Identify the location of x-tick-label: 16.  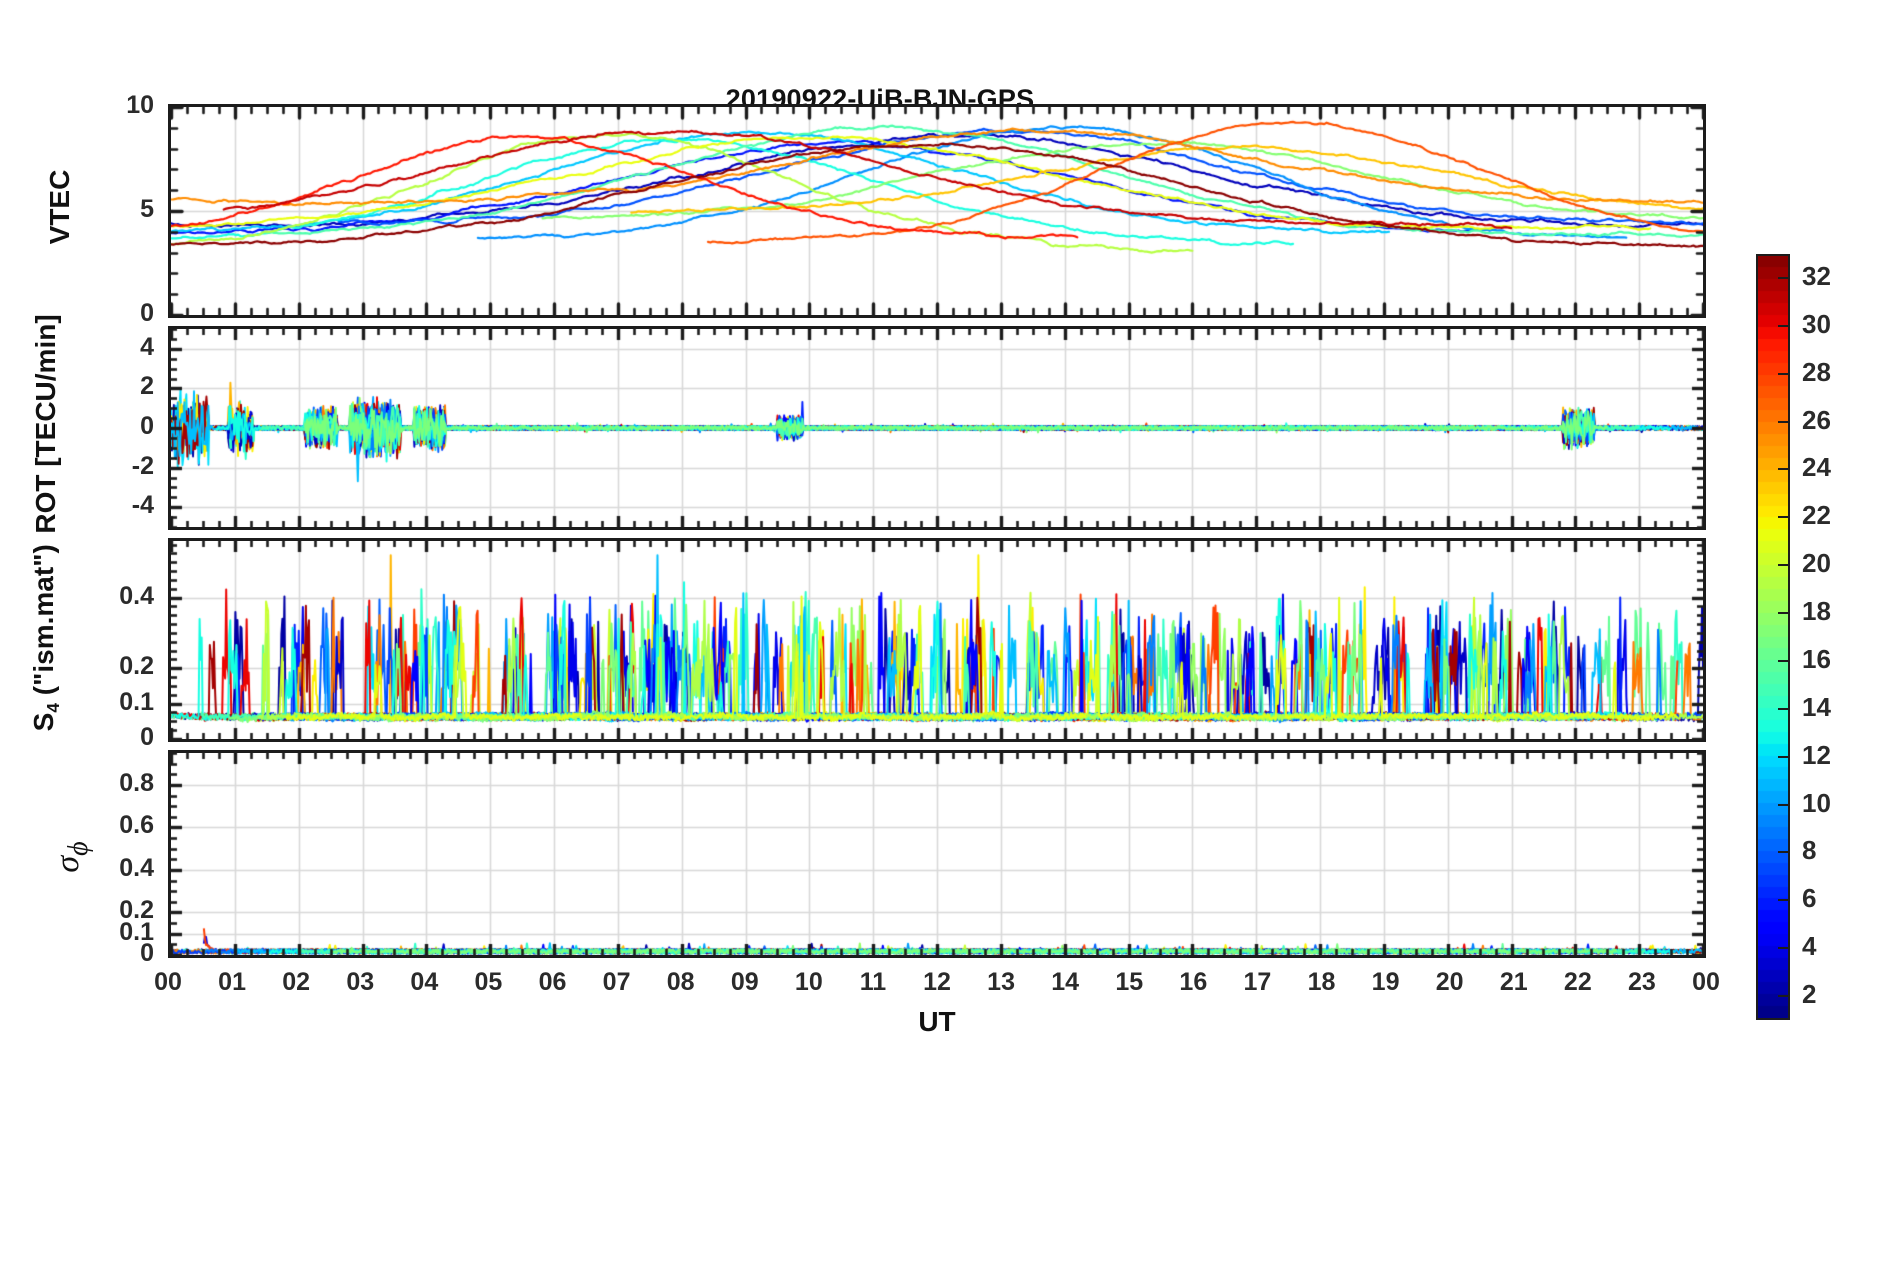
(1193, 982).